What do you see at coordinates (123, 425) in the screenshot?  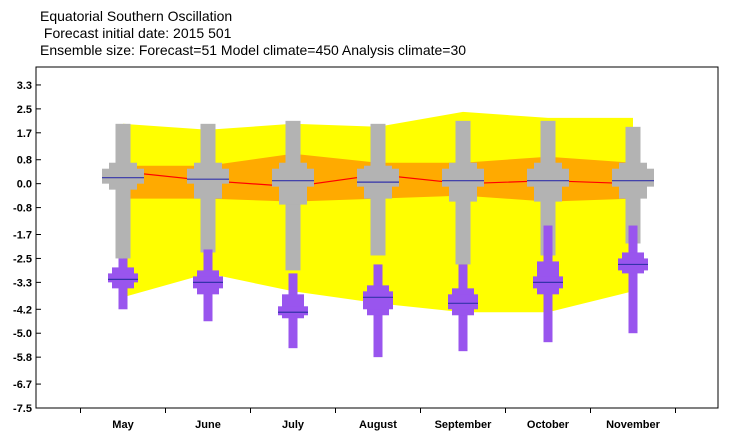 I see `x-tick-label: May` at bounding box center [123, 425].